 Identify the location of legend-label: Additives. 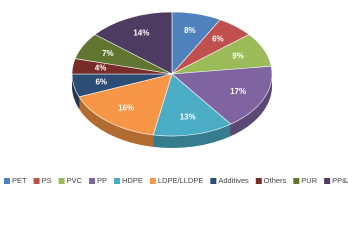
(233, 180).